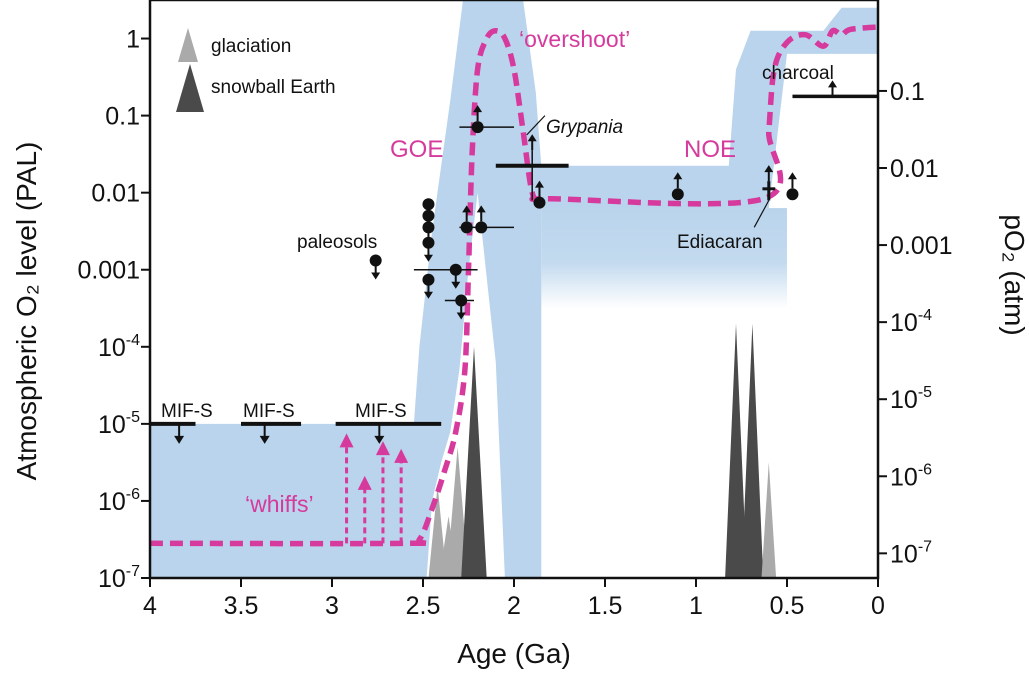 The image size is (1029, 675). I want to click on ediacaran-label: Ediacaran, so click(720, 242).